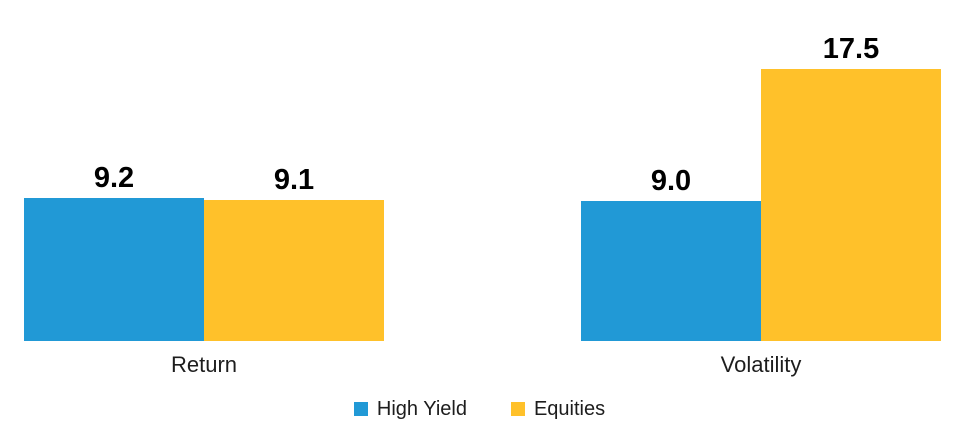 The width and height of the screenshot is (959, 427). I want to click on category-label: Return, so click(204, 364).